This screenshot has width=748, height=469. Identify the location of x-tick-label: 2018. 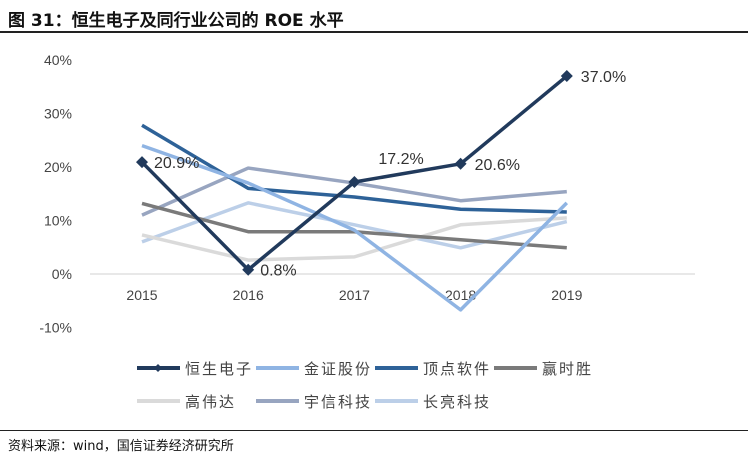
(460, 295).